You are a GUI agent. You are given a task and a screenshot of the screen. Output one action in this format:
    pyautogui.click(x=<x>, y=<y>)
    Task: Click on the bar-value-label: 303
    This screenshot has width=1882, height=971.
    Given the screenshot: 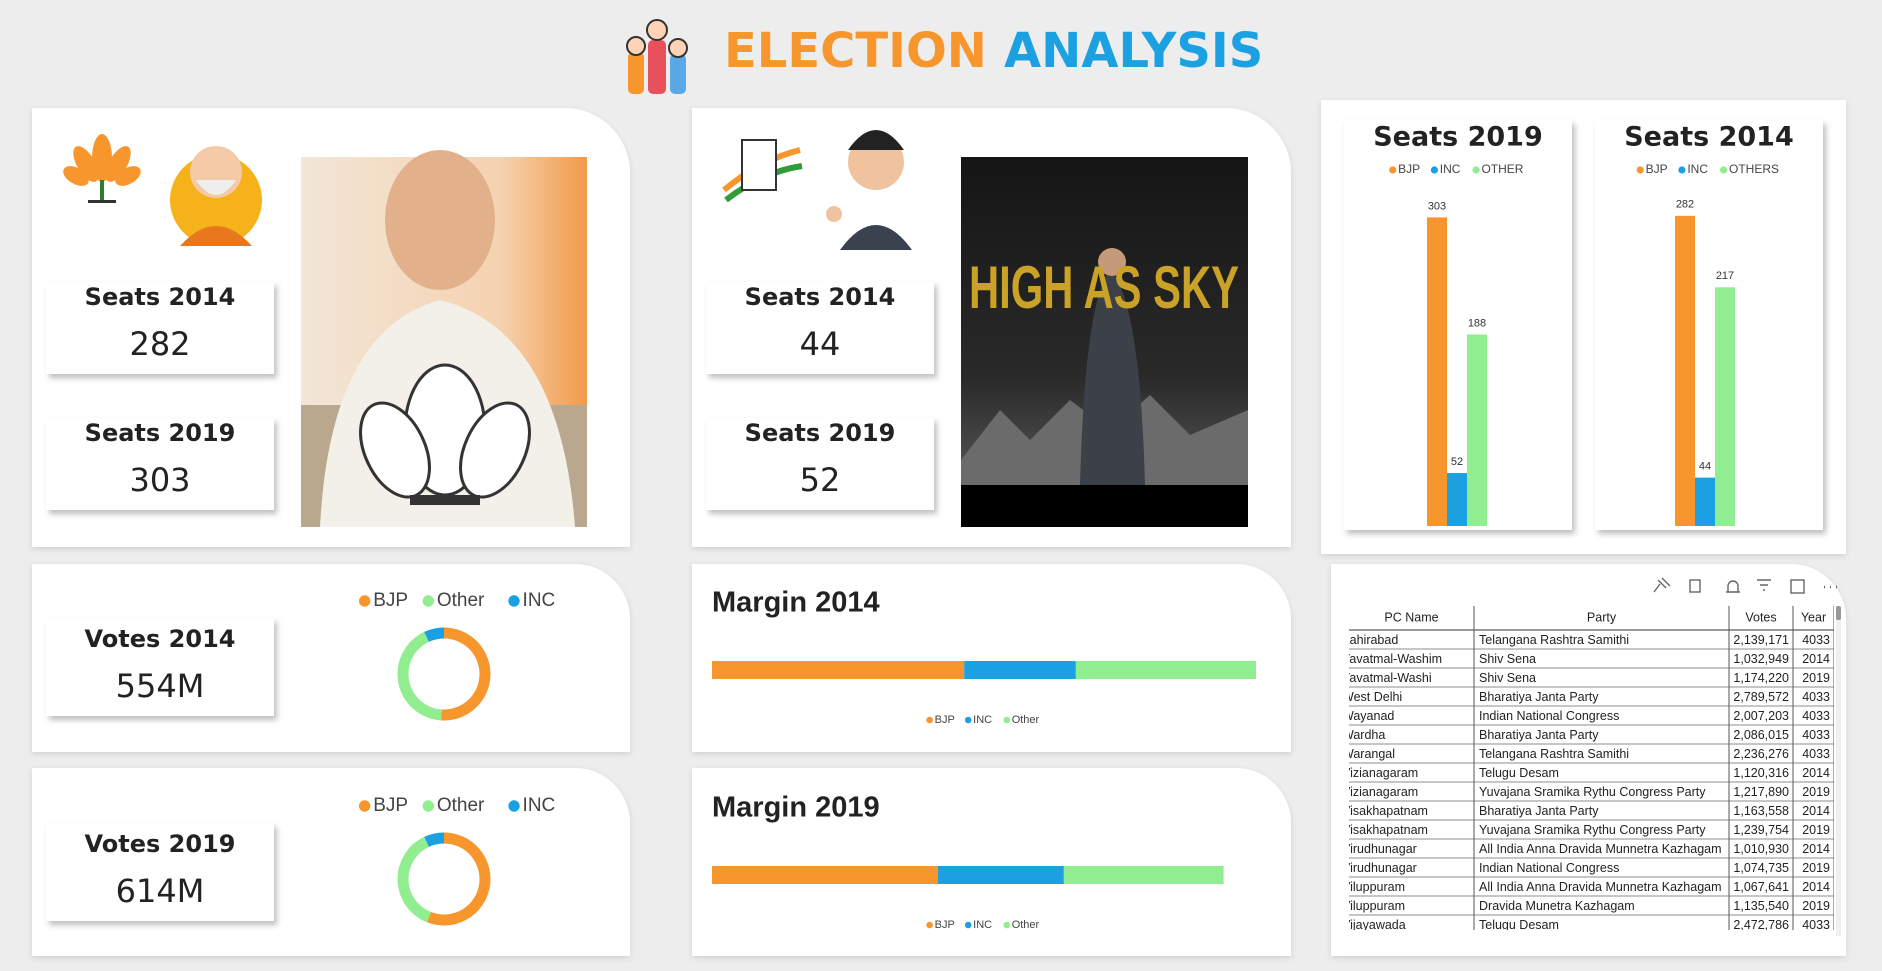 What is the action you would take?
    pyautogui.click(x=1437, y=206)
    